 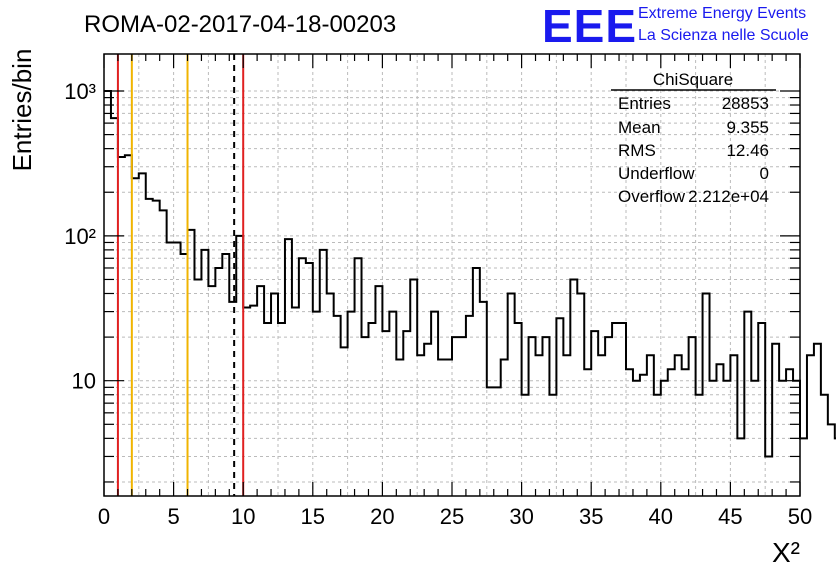 I want to click on stats-label-rms: RMS, so click(x=637, y=150).